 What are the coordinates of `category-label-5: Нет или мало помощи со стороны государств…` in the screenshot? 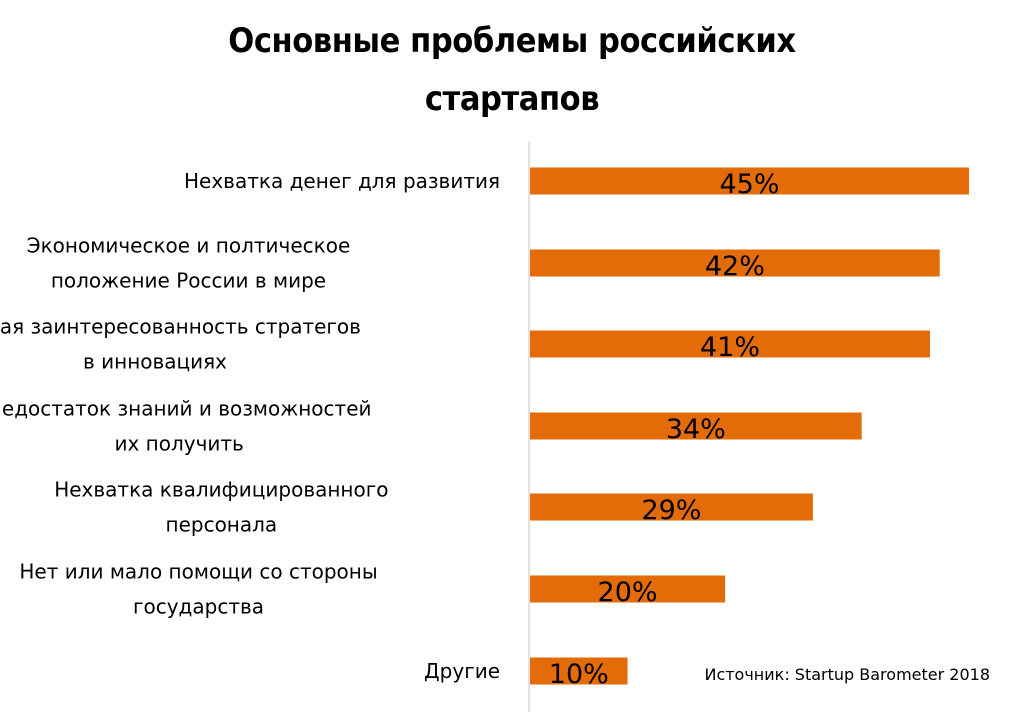 It's located at (198, 589).